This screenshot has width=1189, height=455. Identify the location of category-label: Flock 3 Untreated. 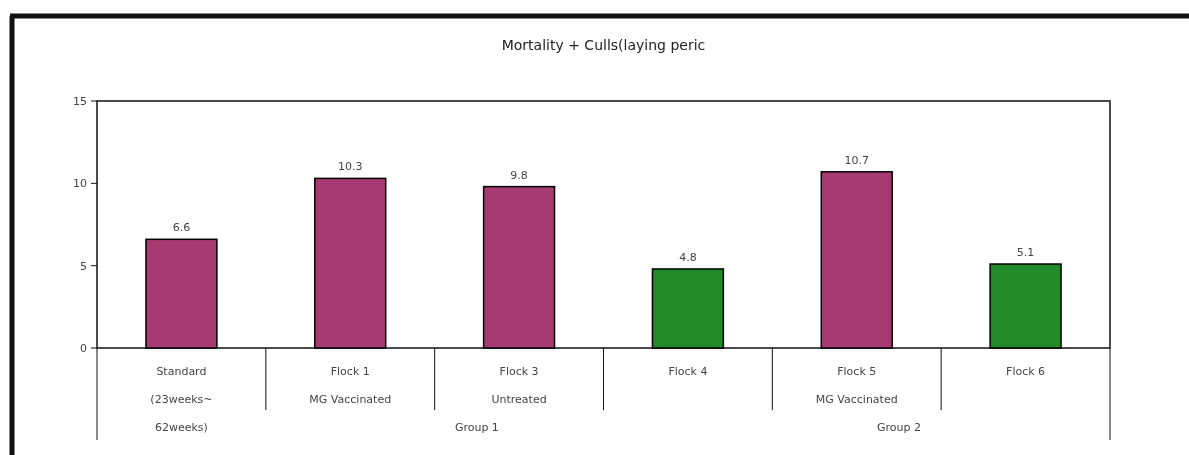
(519, 385).